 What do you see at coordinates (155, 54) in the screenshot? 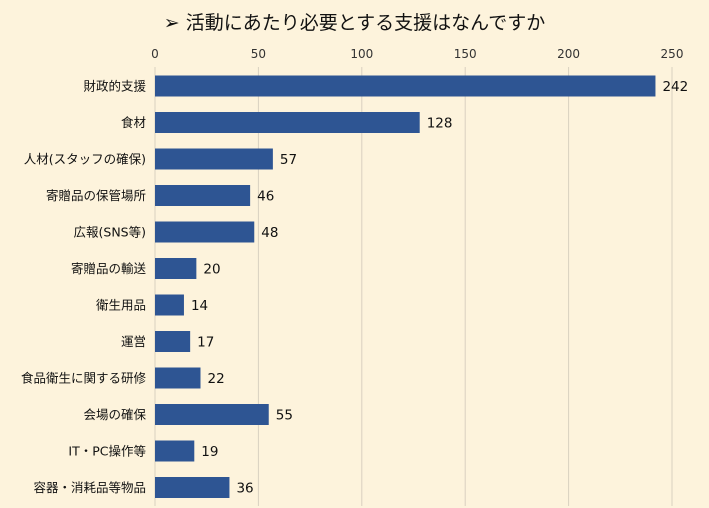
I see `x-tick-label: 0` at bounding box center [155, 54].